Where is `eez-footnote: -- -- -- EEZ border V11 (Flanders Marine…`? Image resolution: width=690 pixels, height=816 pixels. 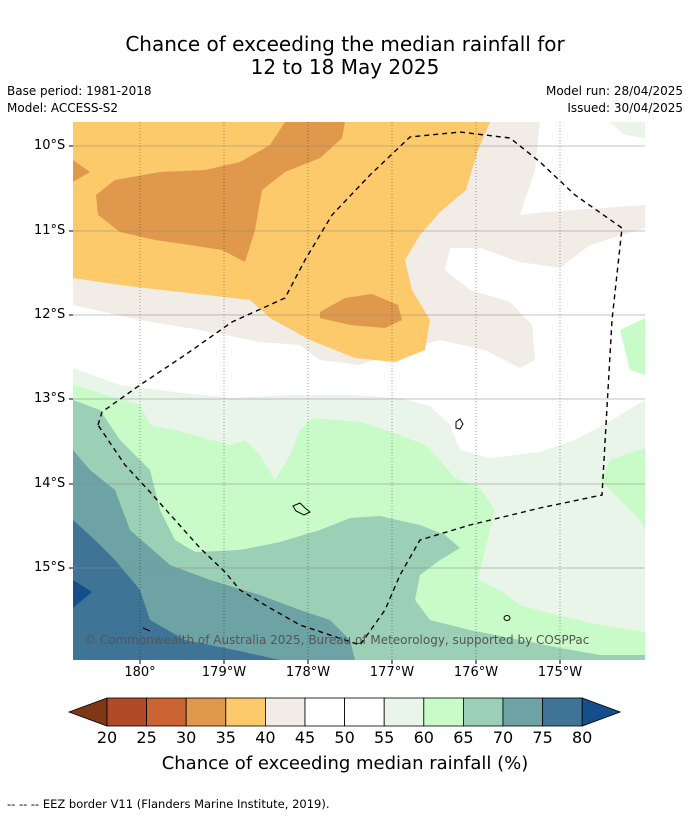 eez-footnote: -- -- -- EEZ border V11 (Flanders Marine… is located at coordinates (168, 804).